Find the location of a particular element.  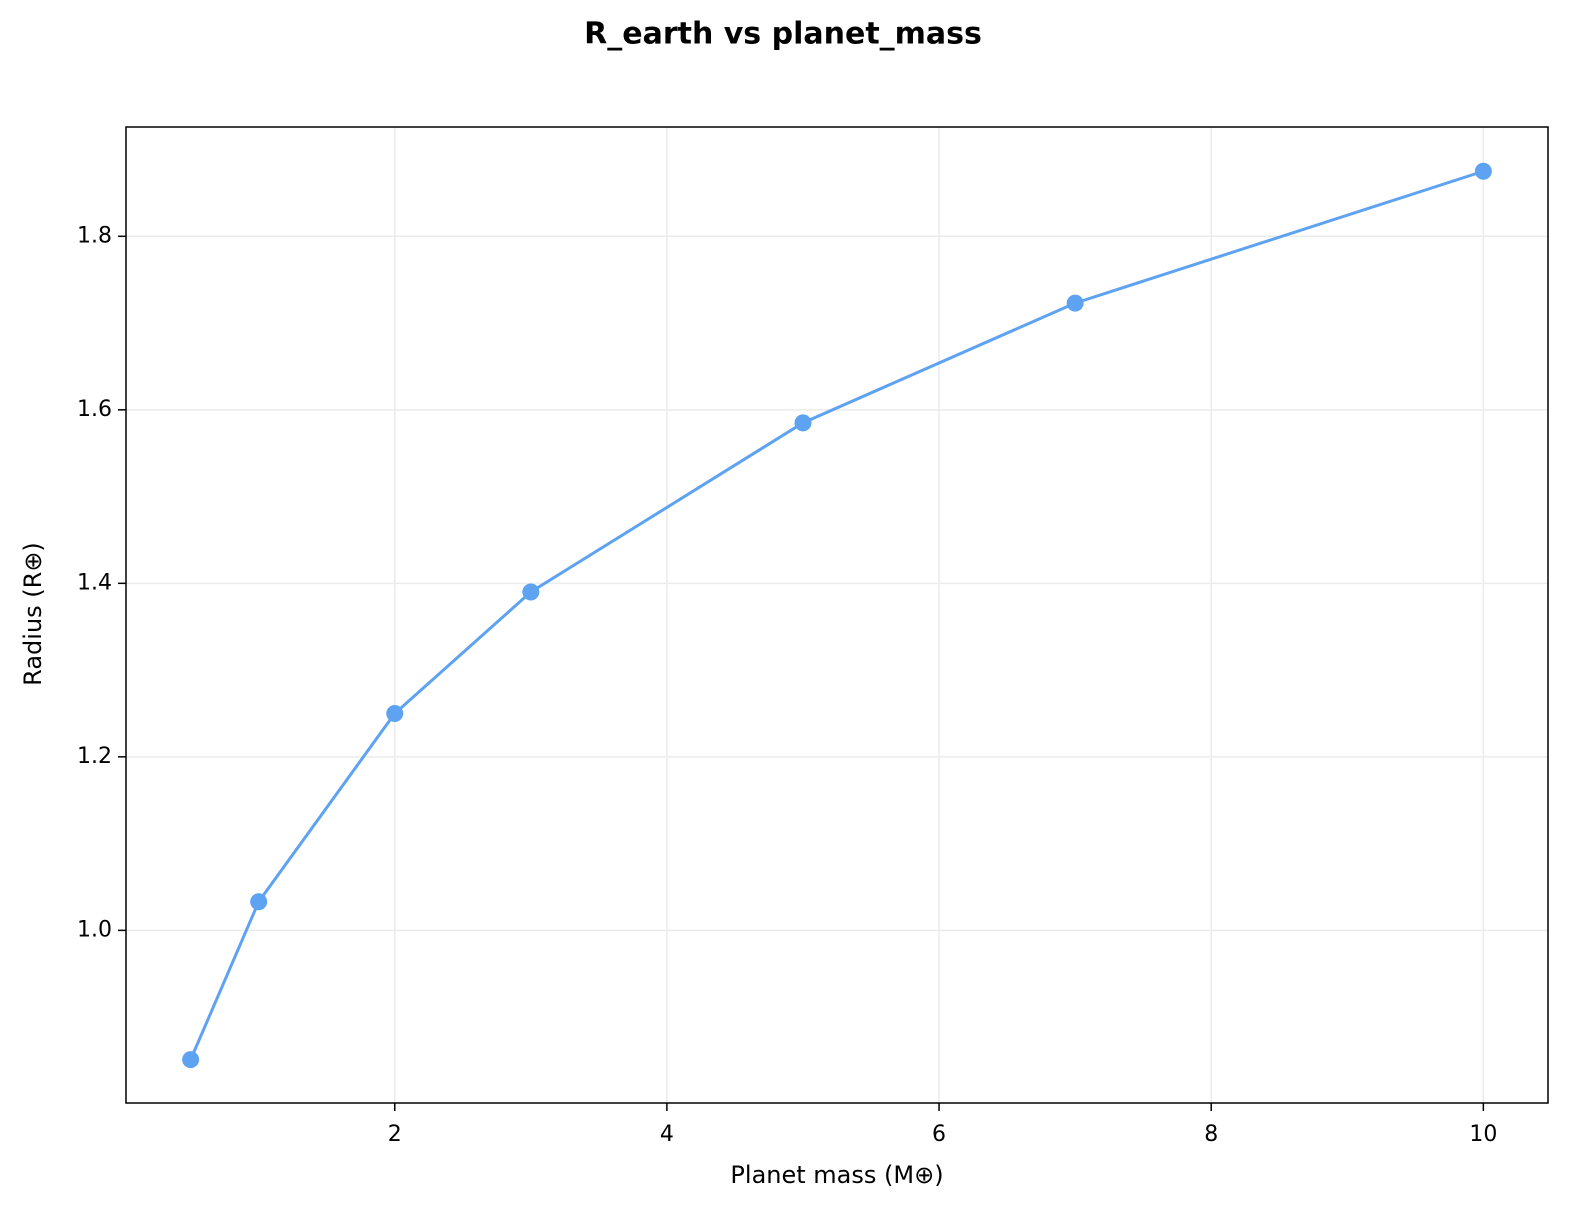

chart-title: R_earth vs planet_mass is located at coordinates (783, 34).